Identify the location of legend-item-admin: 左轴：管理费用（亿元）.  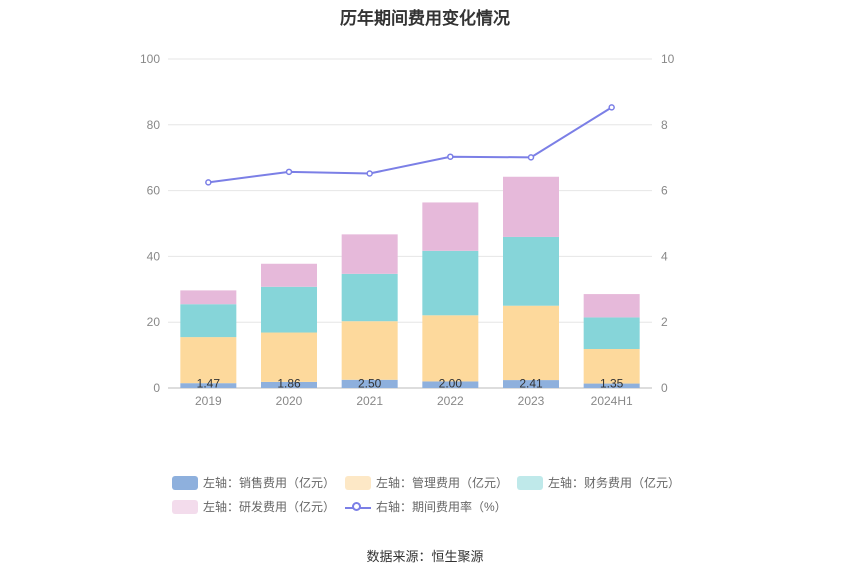
(426, 482).